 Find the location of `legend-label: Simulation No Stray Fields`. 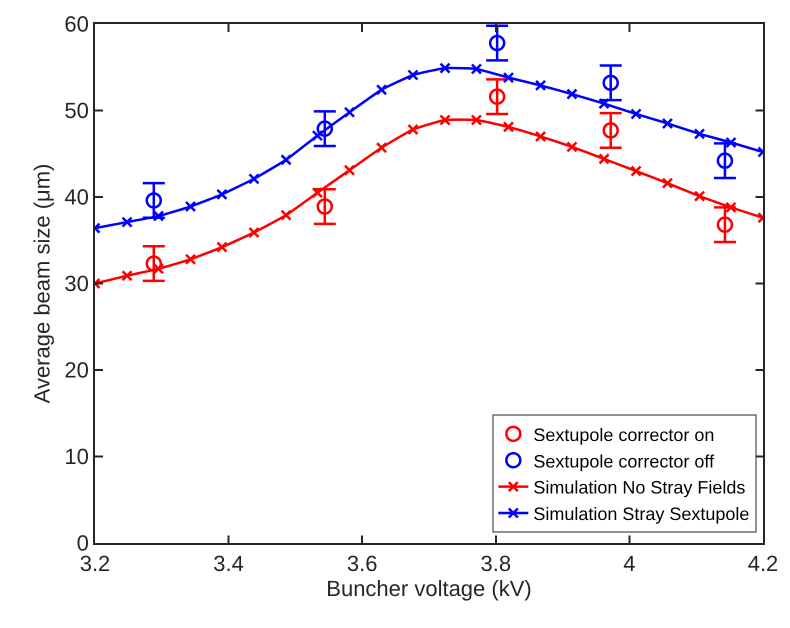

legend-label: Simulation No Stray Fields is located at coordinates (639, 488).